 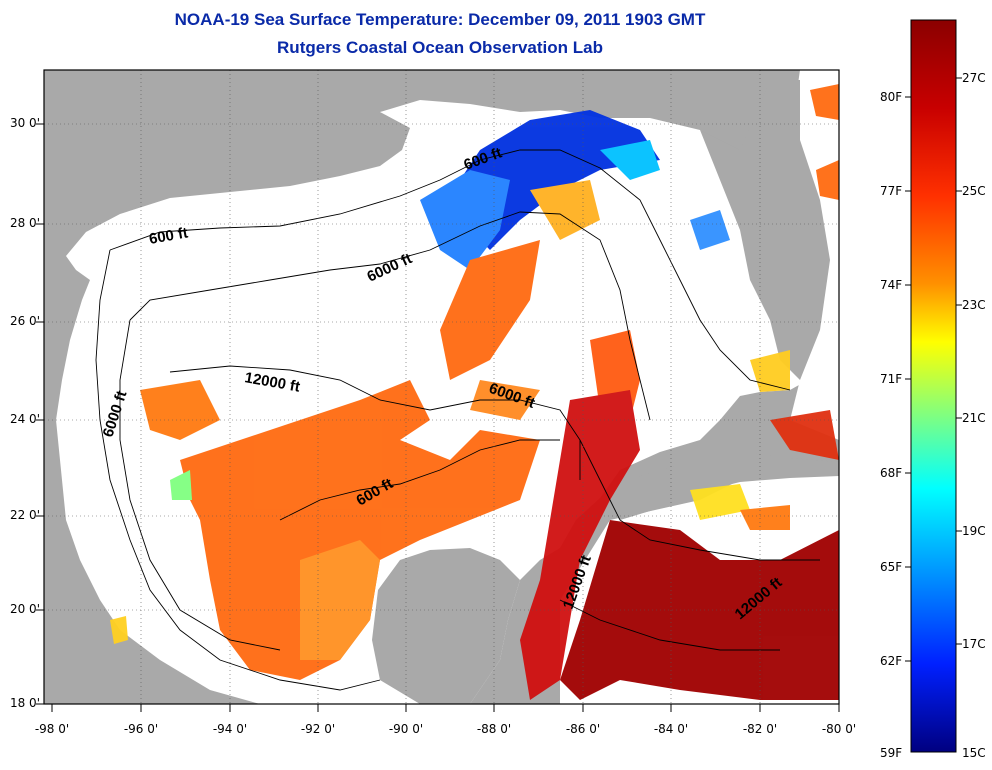 I want to click on lon-label: -96 0', so click(x=141, y=729).